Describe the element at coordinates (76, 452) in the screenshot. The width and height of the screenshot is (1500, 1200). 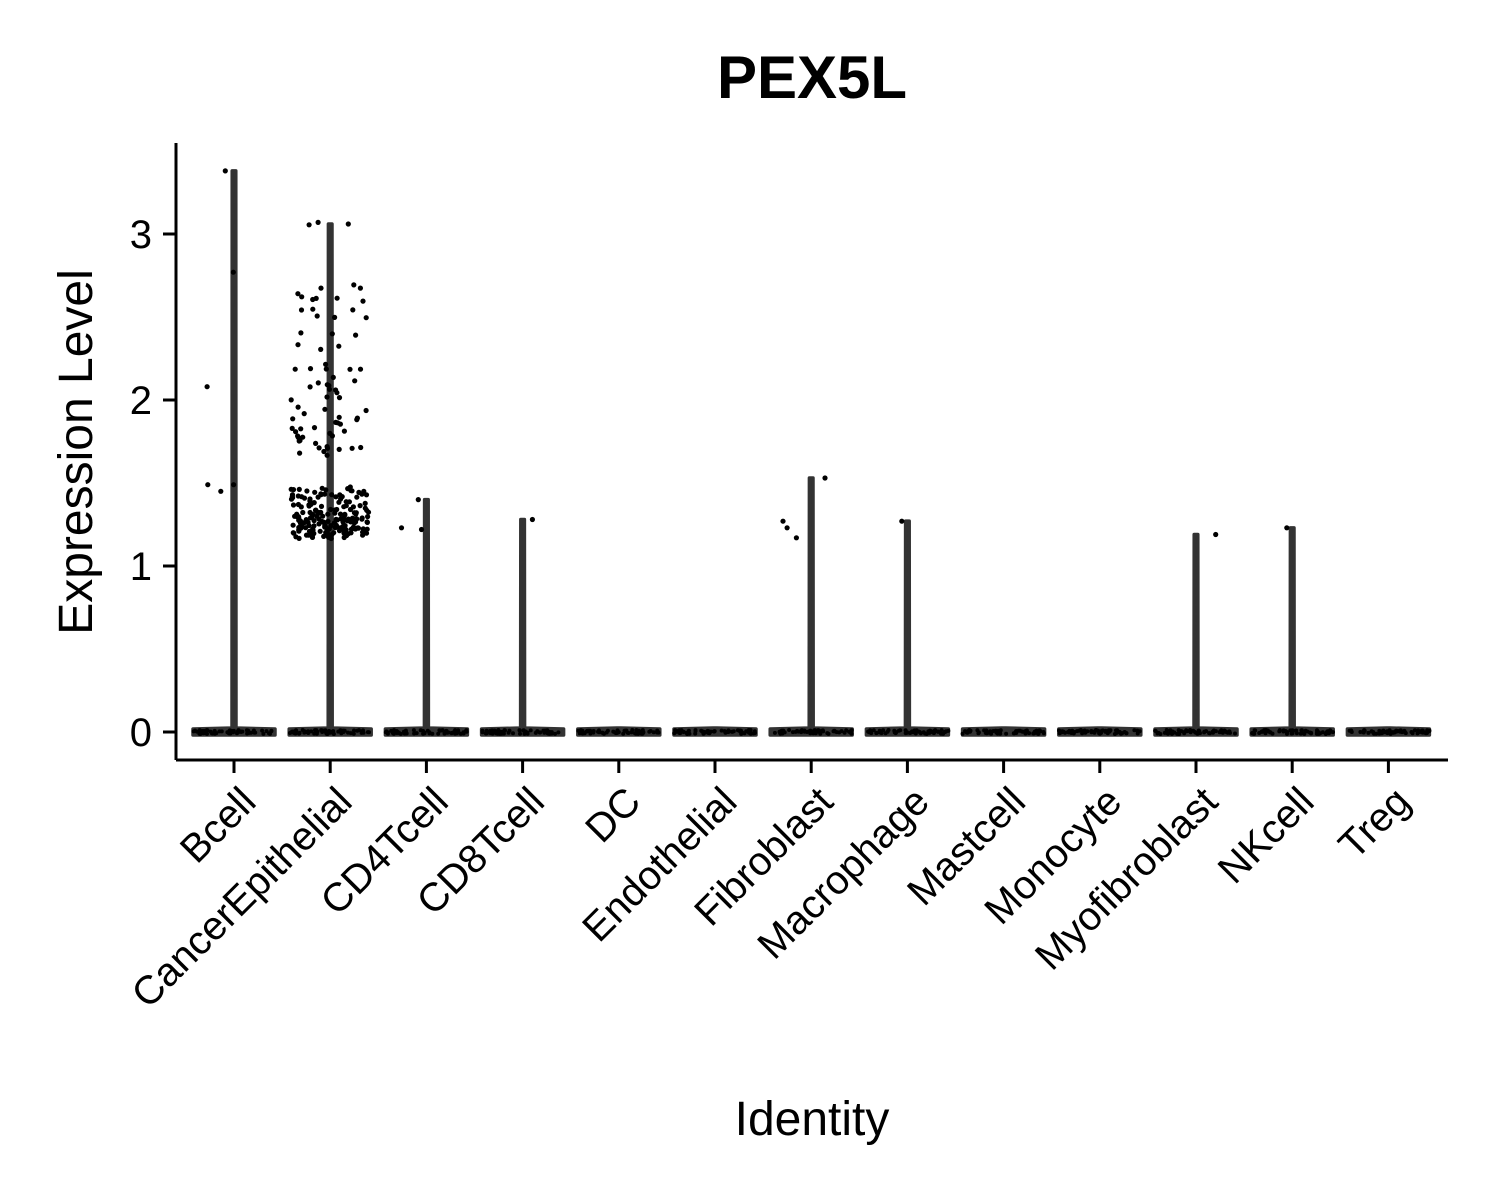
I see `y-axis-title: Expression Level` at that location.